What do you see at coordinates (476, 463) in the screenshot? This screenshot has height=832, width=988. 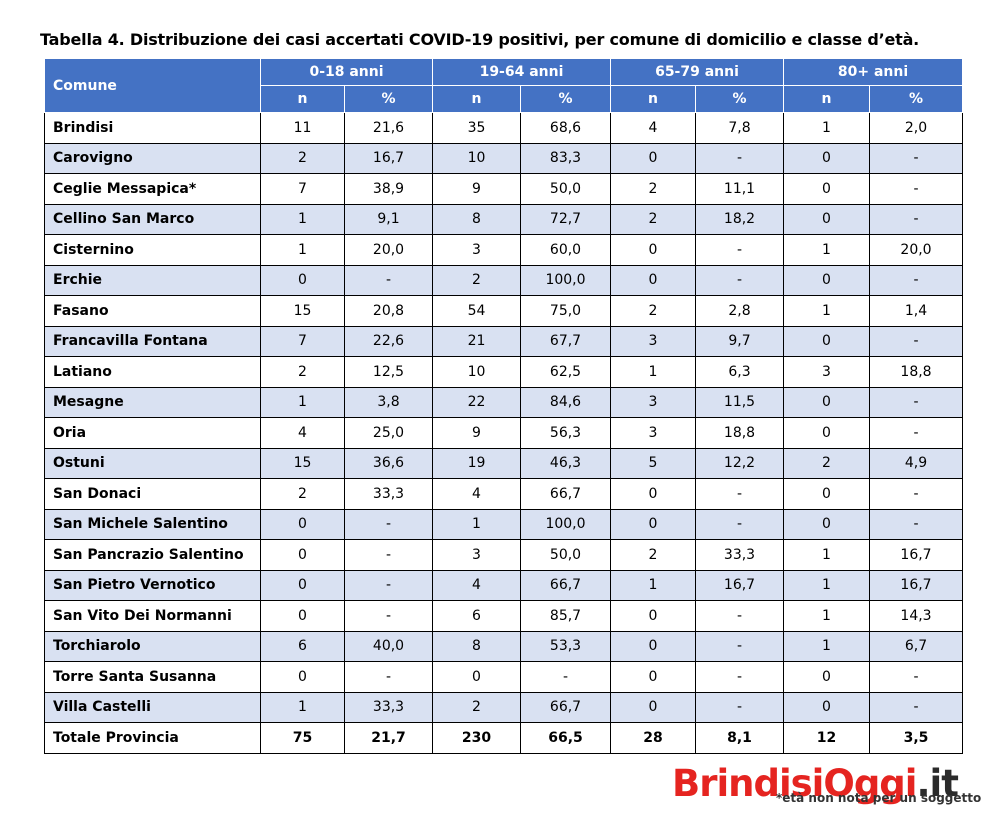 I see `cell-count: 19` at bounding box center [476, 463].